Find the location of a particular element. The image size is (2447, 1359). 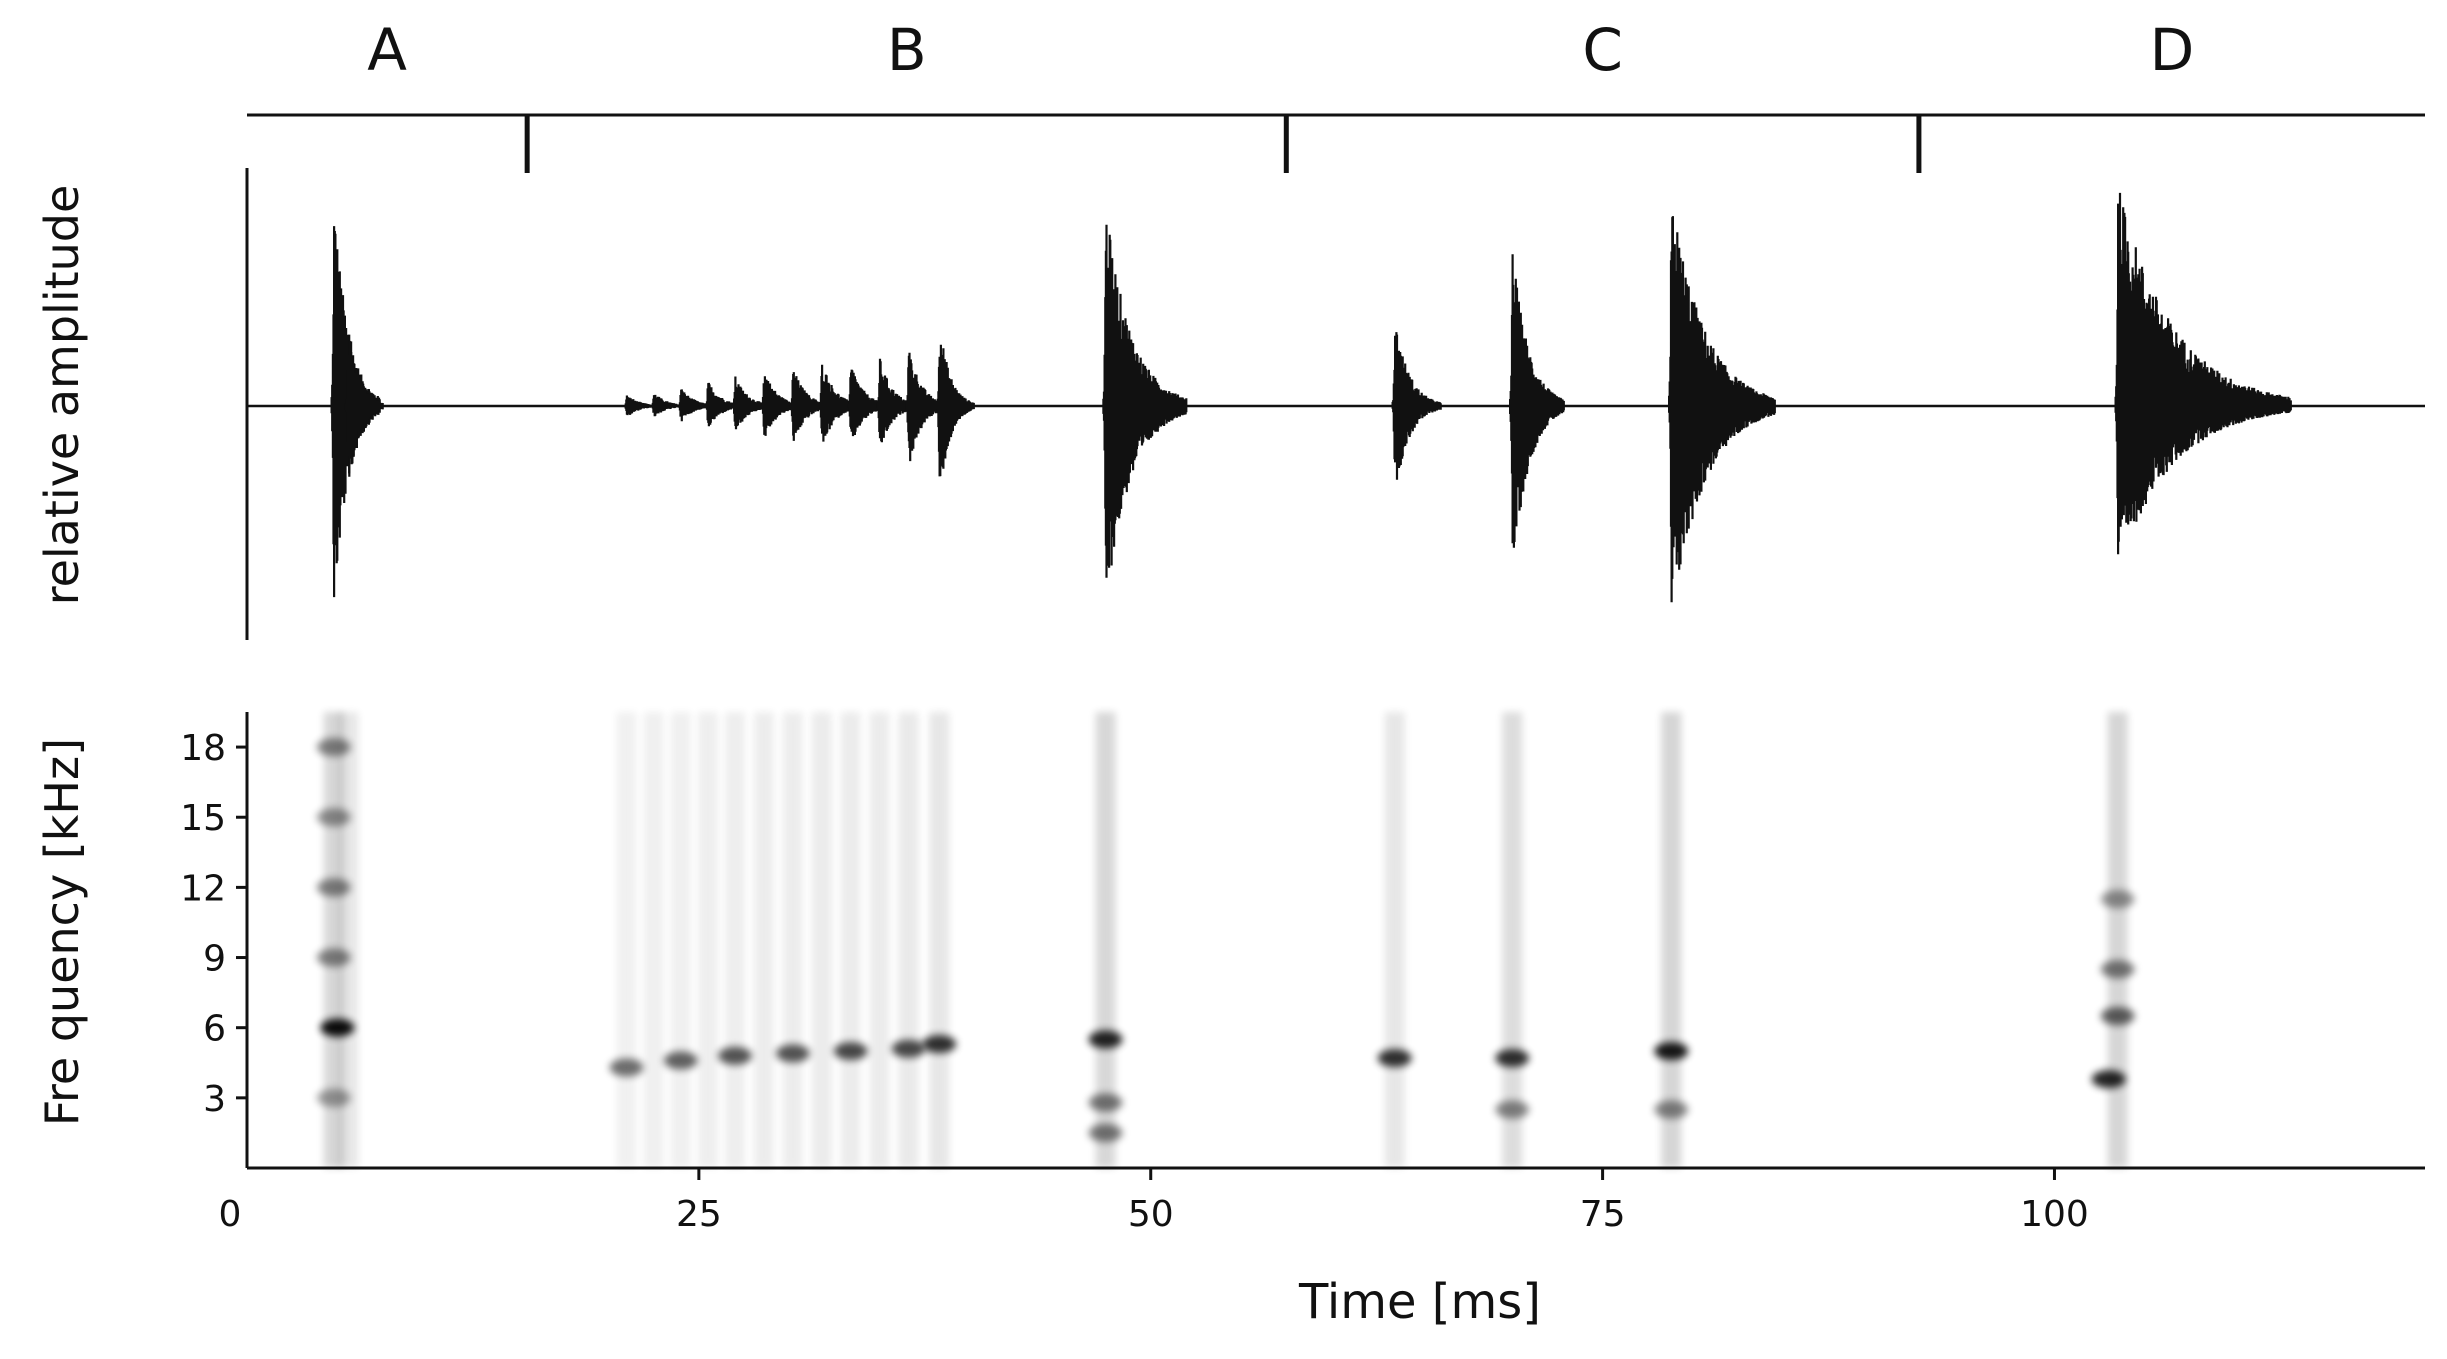

x-tick-label-50: 50 is located at coordinates (1151, 1214).